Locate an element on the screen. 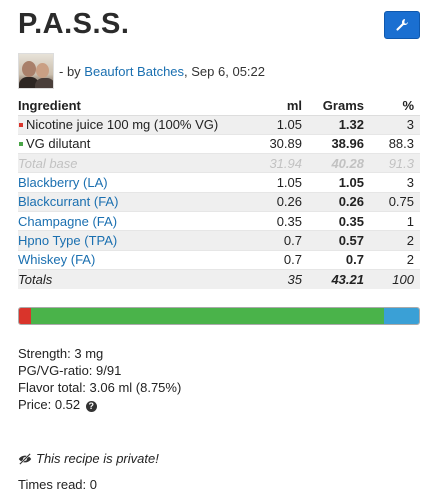 The width and height of the screenshot is (441, 500). grams-value: 0.35 is located at coordinates (339, 220).